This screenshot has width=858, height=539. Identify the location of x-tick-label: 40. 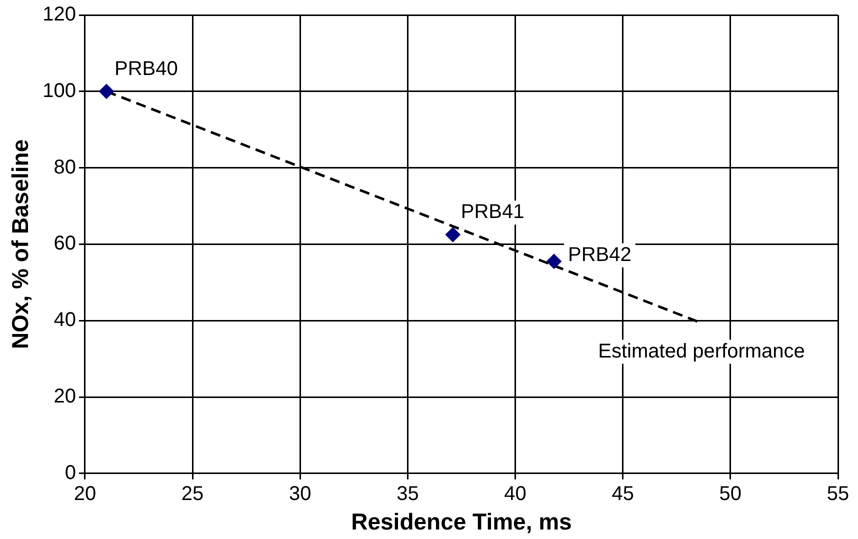
(515, 493).